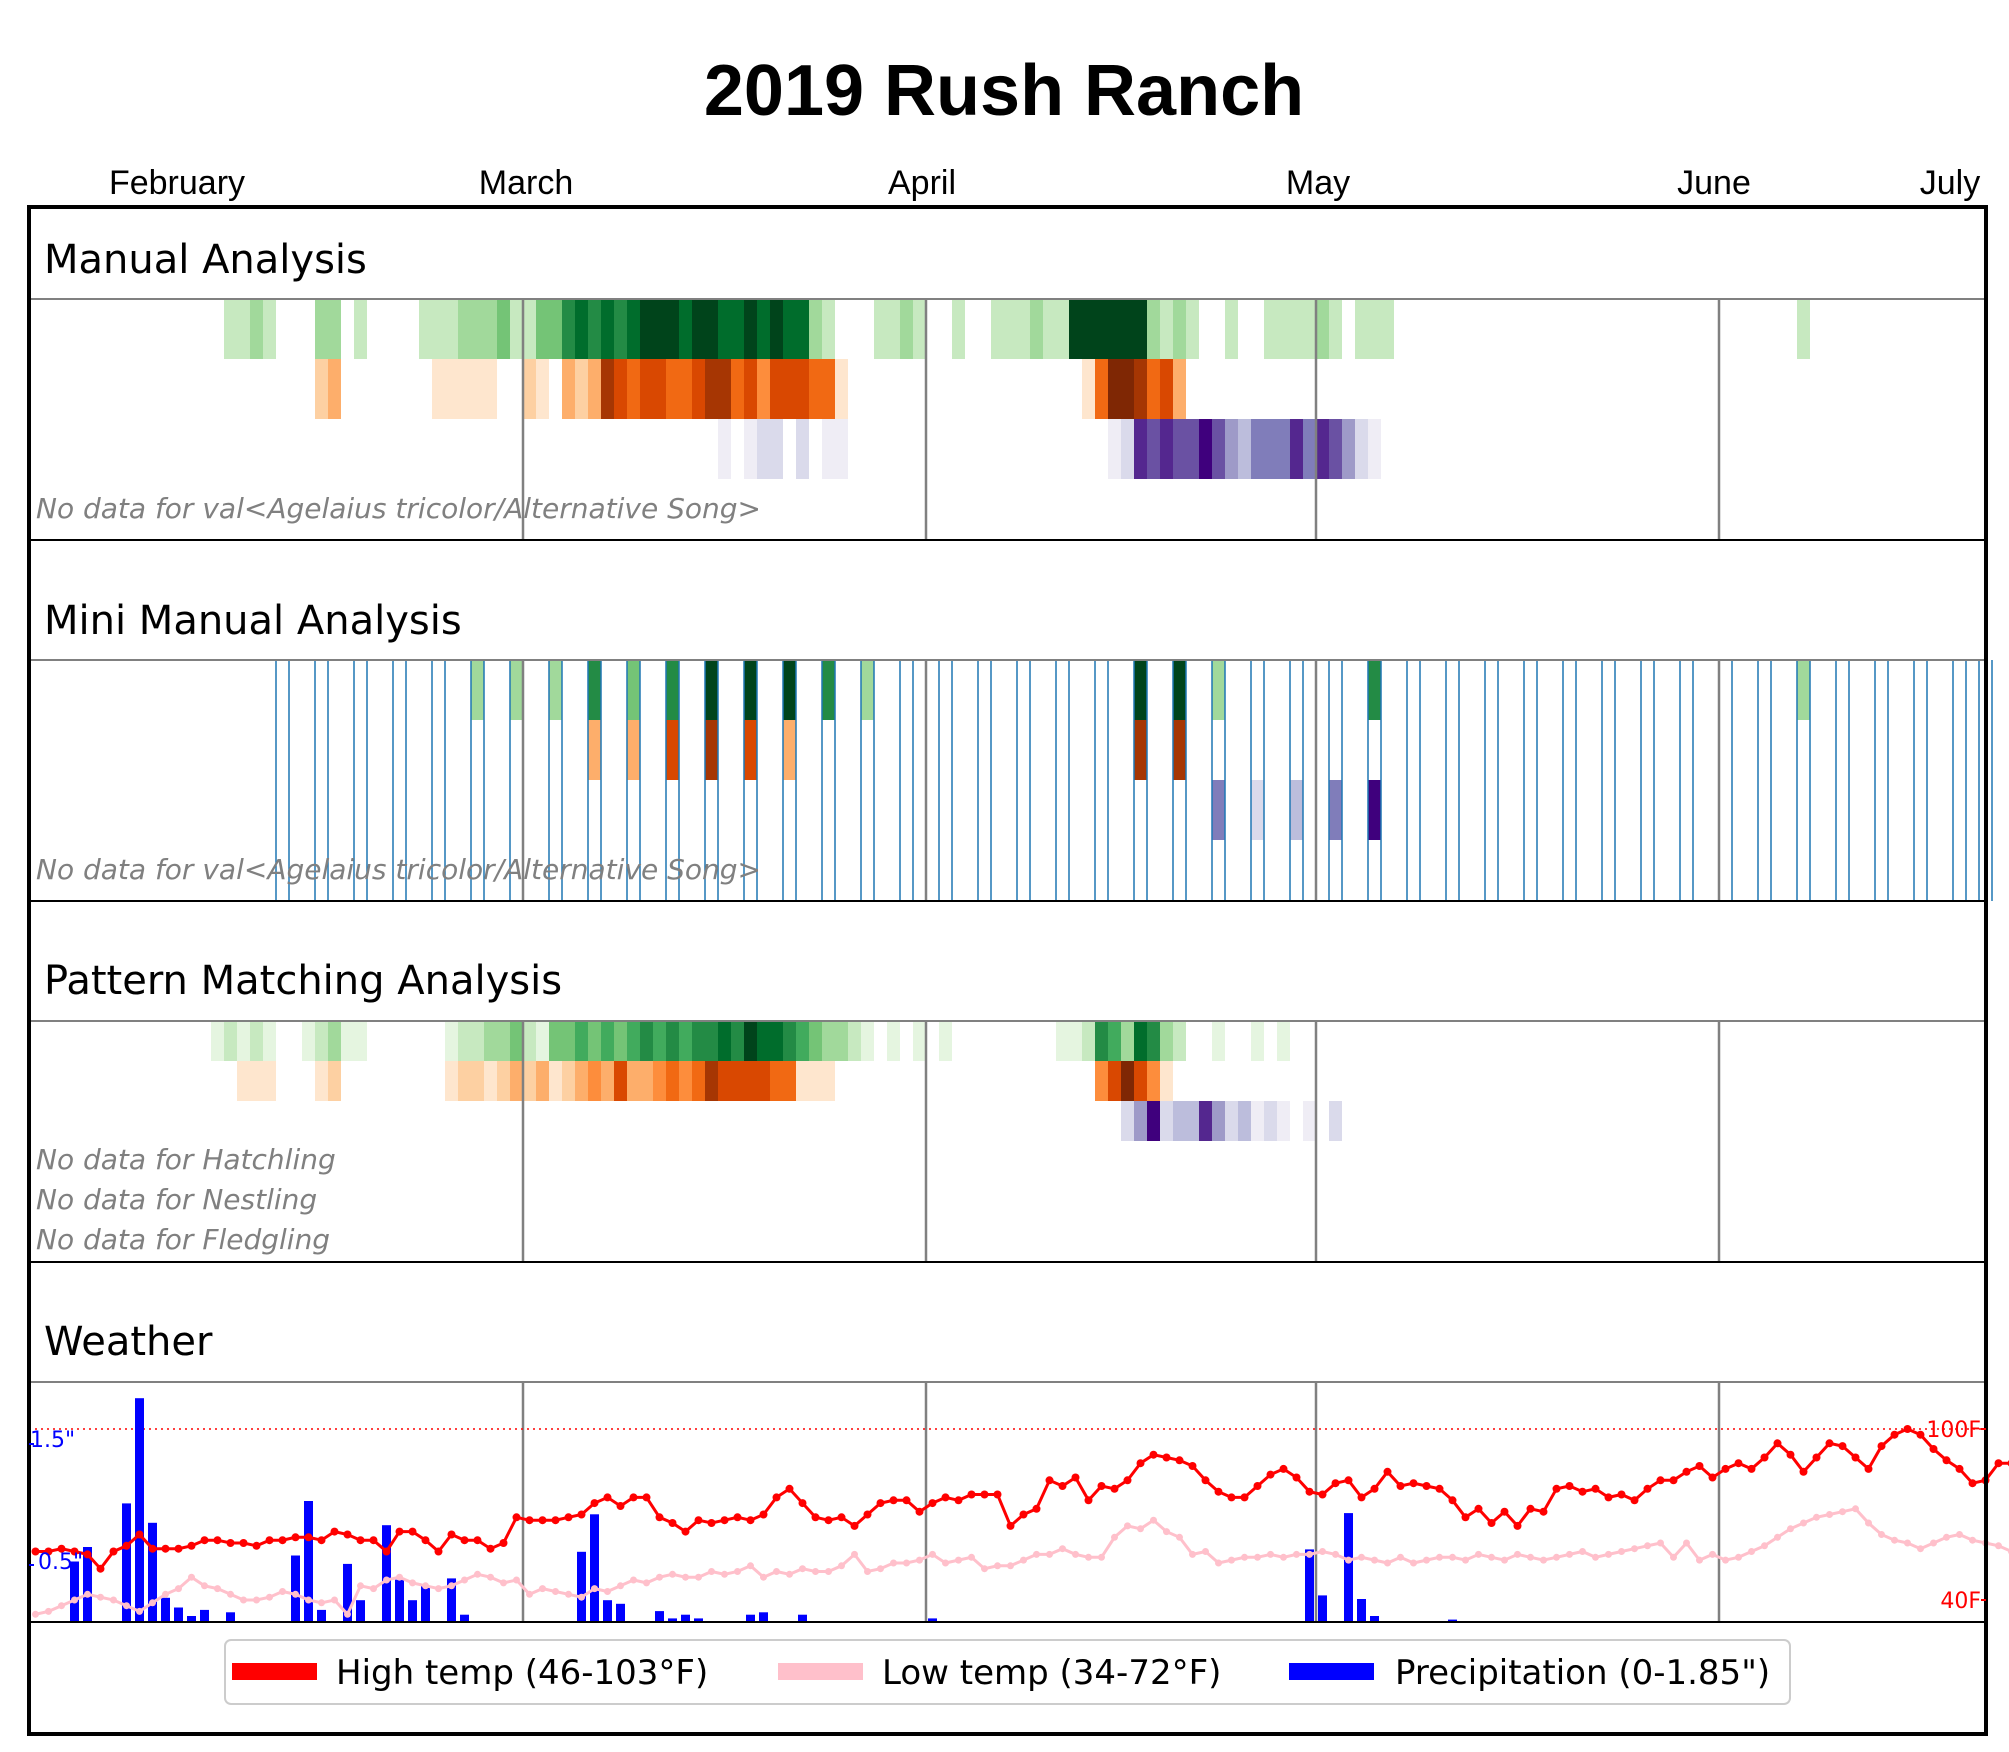  What do you see at coordinates (52, 1440) in the screenshot?
I see `precip-tick-1-5: 1.5"` at bounding box center [52, 1440].